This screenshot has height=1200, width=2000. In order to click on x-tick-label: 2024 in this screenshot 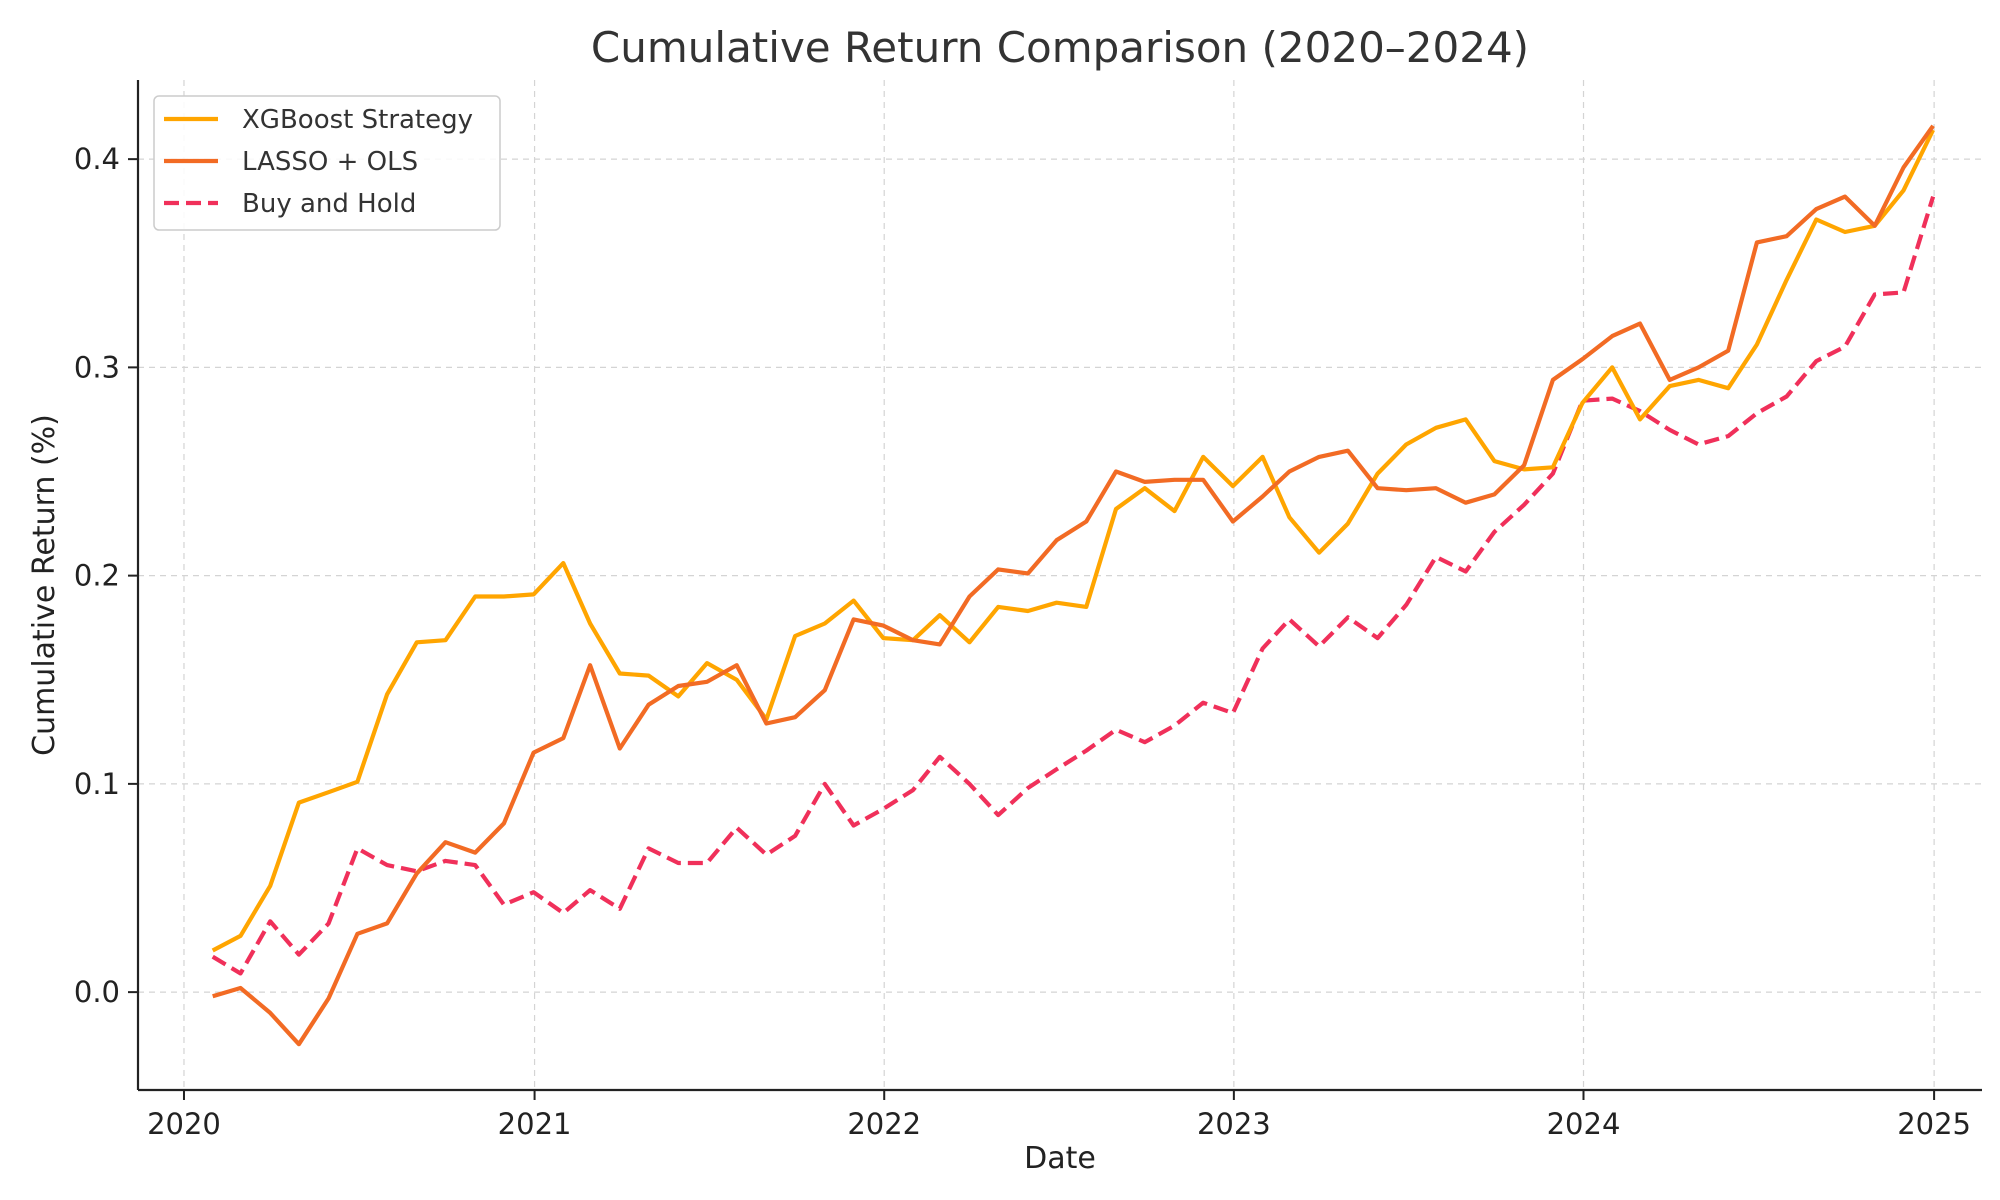, I will do `click(1584, 1124)`.